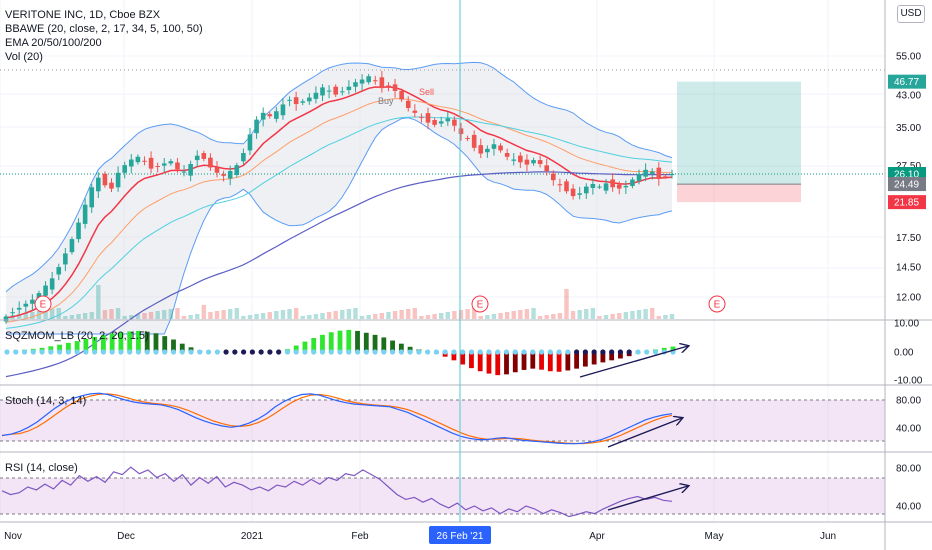 The width and height of the screenshot is (932, 550). I want to click on volume-bars, so click(339, 302).